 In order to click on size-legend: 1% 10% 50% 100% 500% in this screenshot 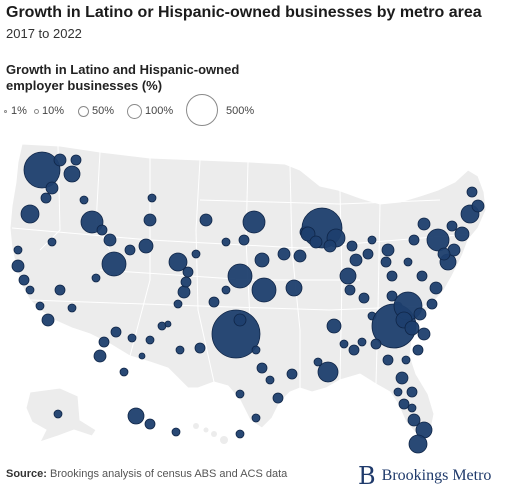, I will do `click(150, 112)`.